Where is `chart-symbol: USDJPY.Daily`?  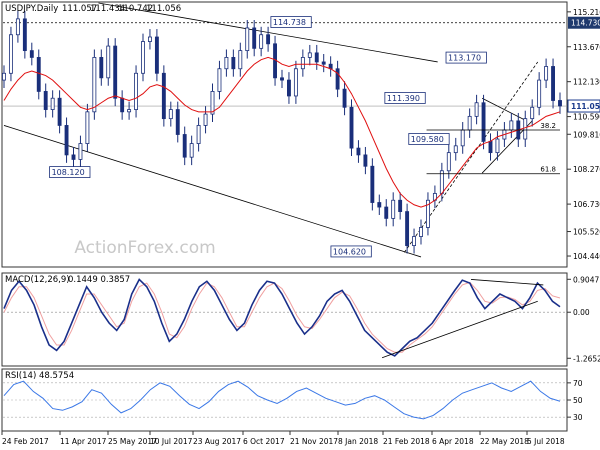
chart-symbol: USDJPY.Daily is located at coordinates (31, 9).